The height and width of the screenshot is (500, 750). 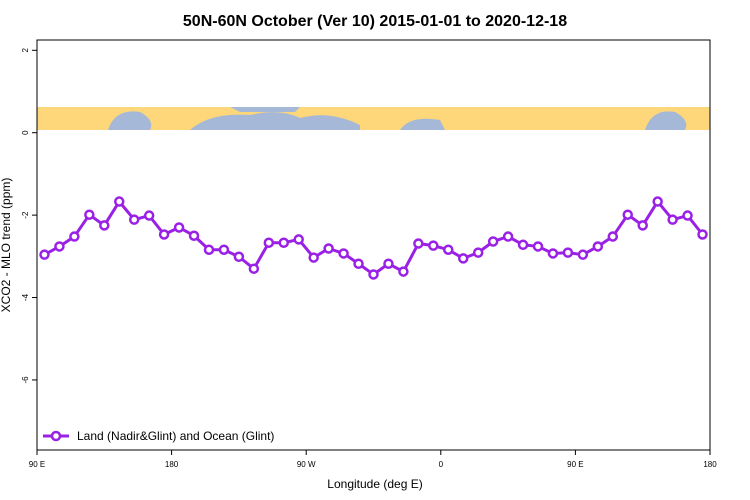 What do you see at coordinates (373, 118) in the screenshot?
I see `map-strip` at bounding box center [373, 118].